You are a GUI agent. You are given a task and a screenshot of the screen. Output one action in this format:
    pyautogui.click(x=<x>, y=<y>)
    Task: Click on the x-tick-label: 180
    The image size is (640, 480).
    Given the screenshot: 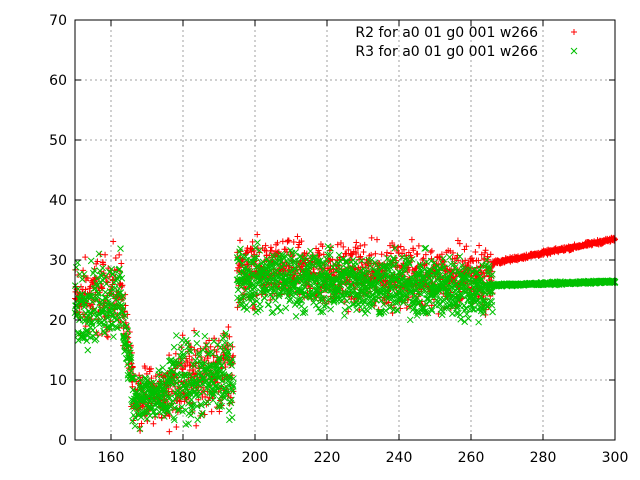 What is the action you would take?
    pyautogui.click(x=183, y=458)
    